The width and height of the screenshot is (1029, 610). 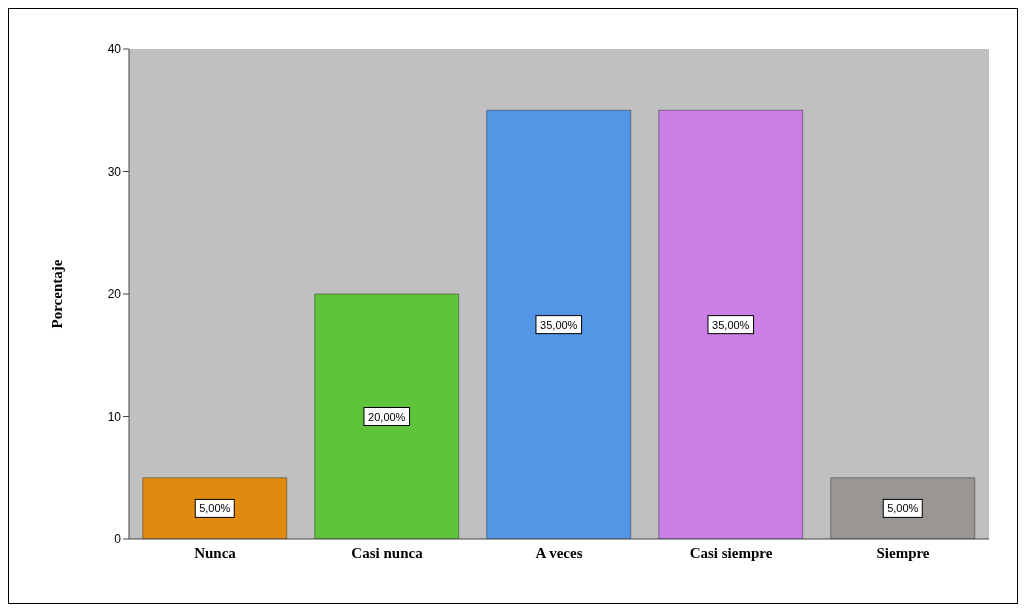 What do you see at coordinates (57, 294) in the screenshot?
I see `y-axis-title: Porcentaje` at bounding box center [57, 294].